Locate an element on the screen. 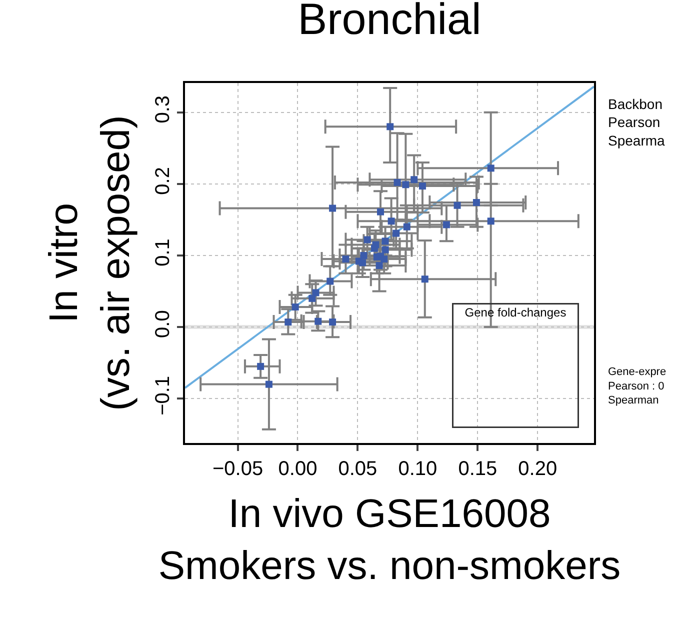 This screenshot has height=619, width=691. y-tick-label: −0.1 is located at coordinates (163, 396).